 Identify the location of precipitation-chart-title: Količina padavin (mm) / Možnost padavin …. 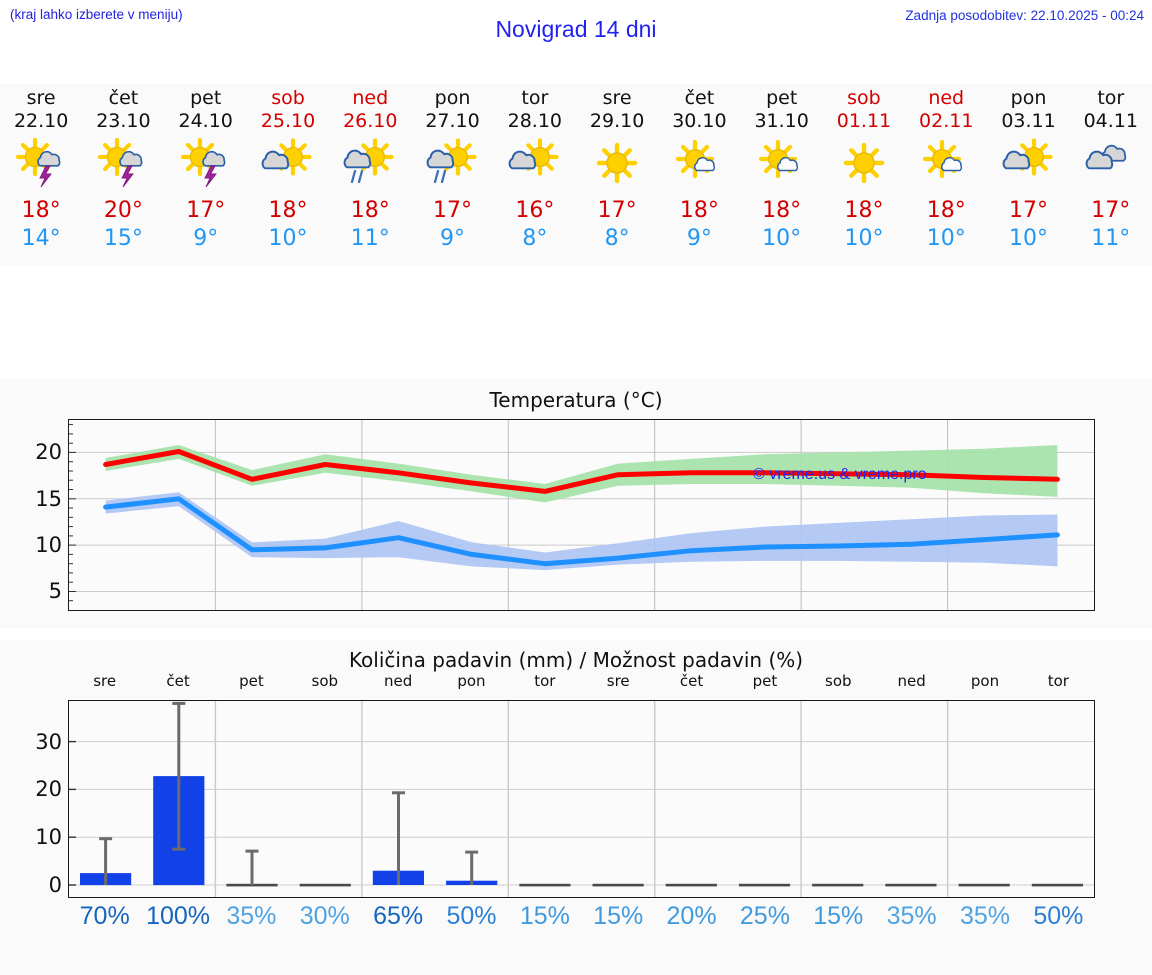
(576, 660).